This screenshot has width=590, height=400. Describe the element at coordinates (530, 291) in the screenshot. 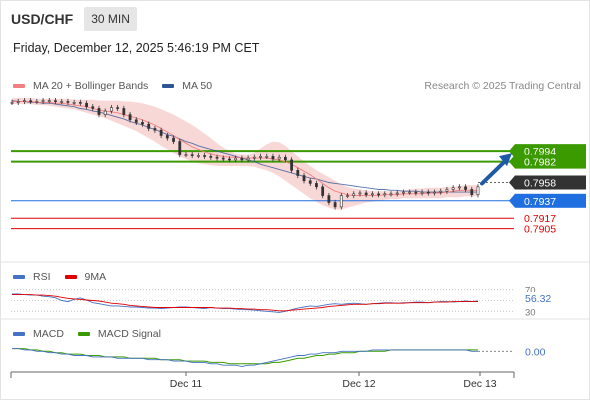

I see `rsi-tick-label: 70` at that location.